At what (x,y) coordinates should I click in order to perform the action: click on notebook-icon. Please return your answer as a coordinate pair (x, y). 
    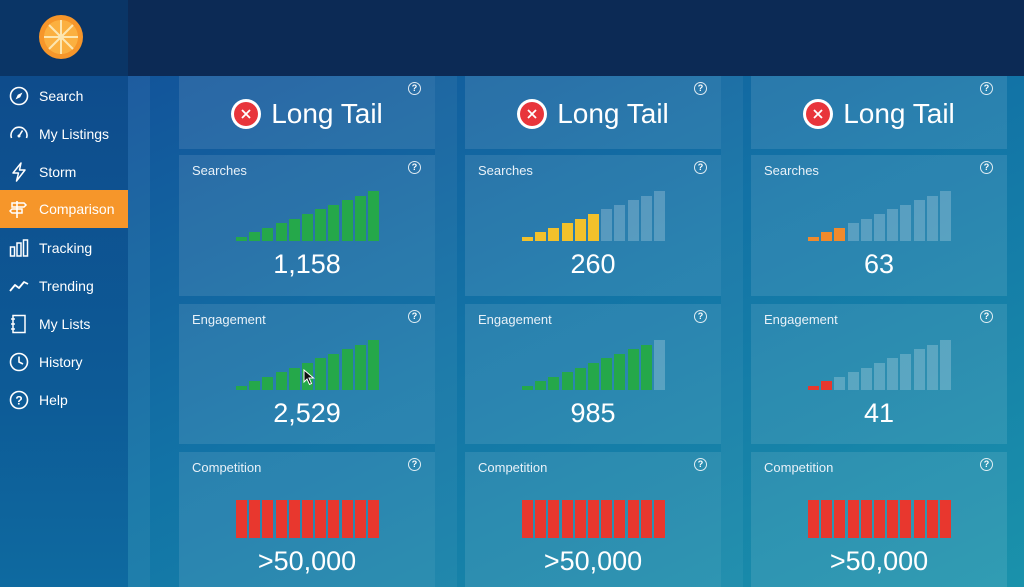
    Looking at the image, I should click on (19, 324).